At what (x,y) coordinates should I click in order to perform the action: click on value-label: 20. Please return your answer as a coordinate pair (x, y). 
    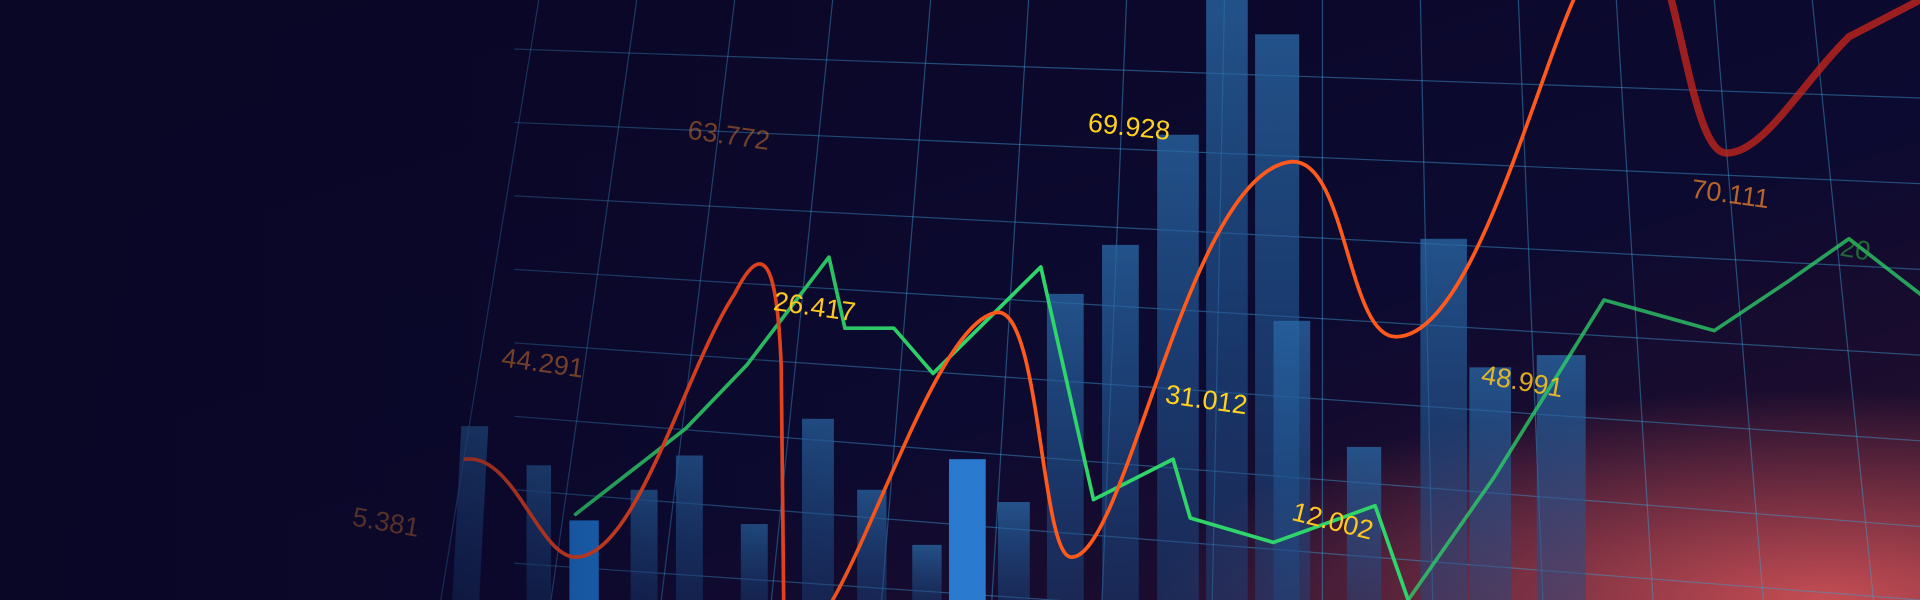
    Looking at the image, I should click on (1855, 249).